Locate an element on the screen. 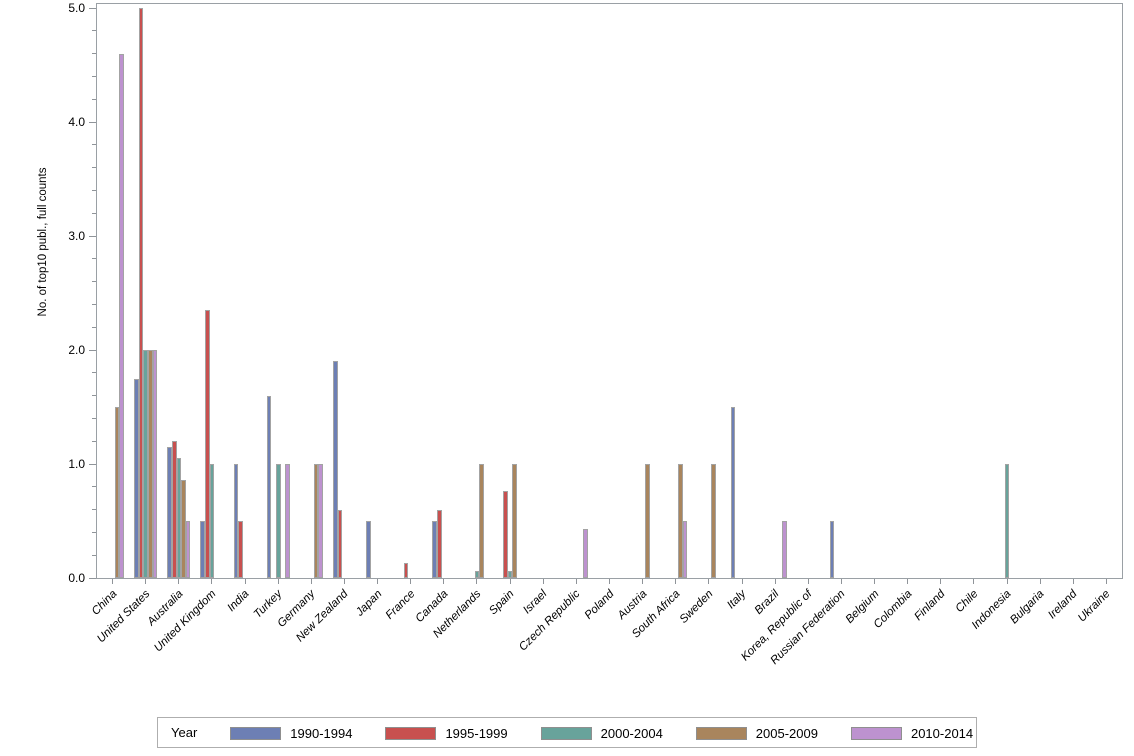  legend-item-label: 2000-2004 is located at coordinates (631, 733).